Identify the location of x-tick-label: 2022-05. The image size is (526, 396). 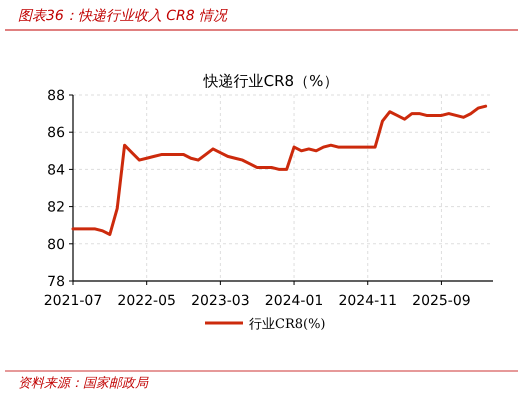
(146, 301).